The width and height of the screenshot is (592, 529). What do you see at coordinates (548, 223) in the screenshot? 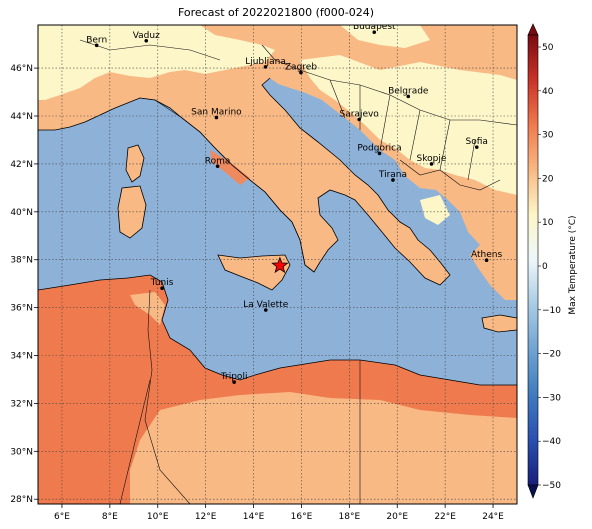
I see `colorbar-tick-label: 10` at bounding box center [548, 223].